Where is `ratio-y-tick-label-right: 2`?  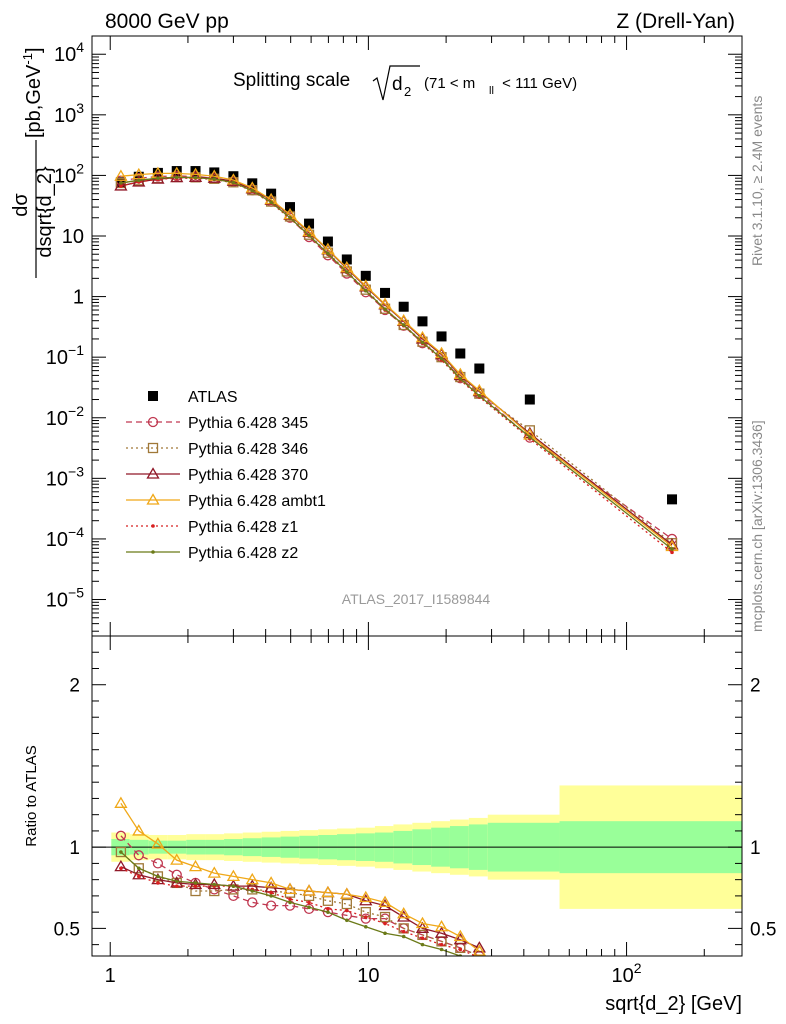
ratio-y-tick-label-right: 2 is located at coordinates (755, 686).